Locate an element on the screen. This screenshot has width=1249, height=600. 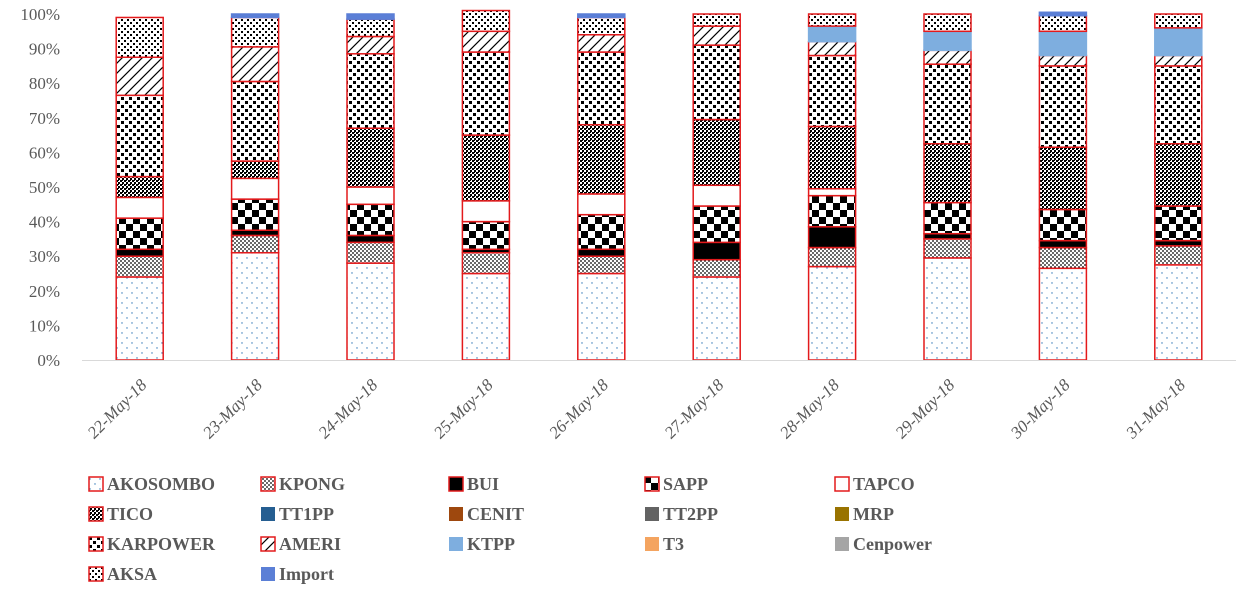
legend-item-ktpp: KTPP is located at coordinates (481, 544).